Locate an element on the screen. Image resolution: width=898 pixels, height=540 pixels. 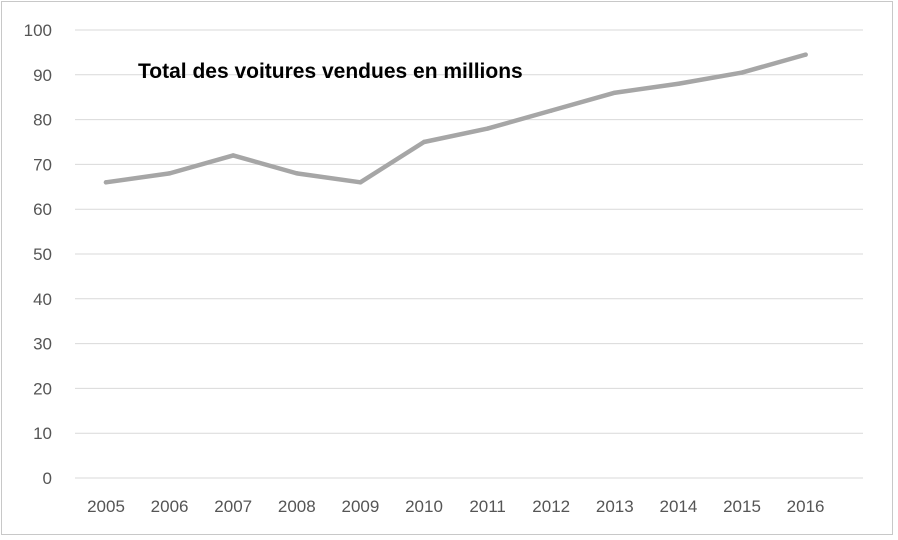
x-tick-label: 2011 is located at coordinates (487, 506).